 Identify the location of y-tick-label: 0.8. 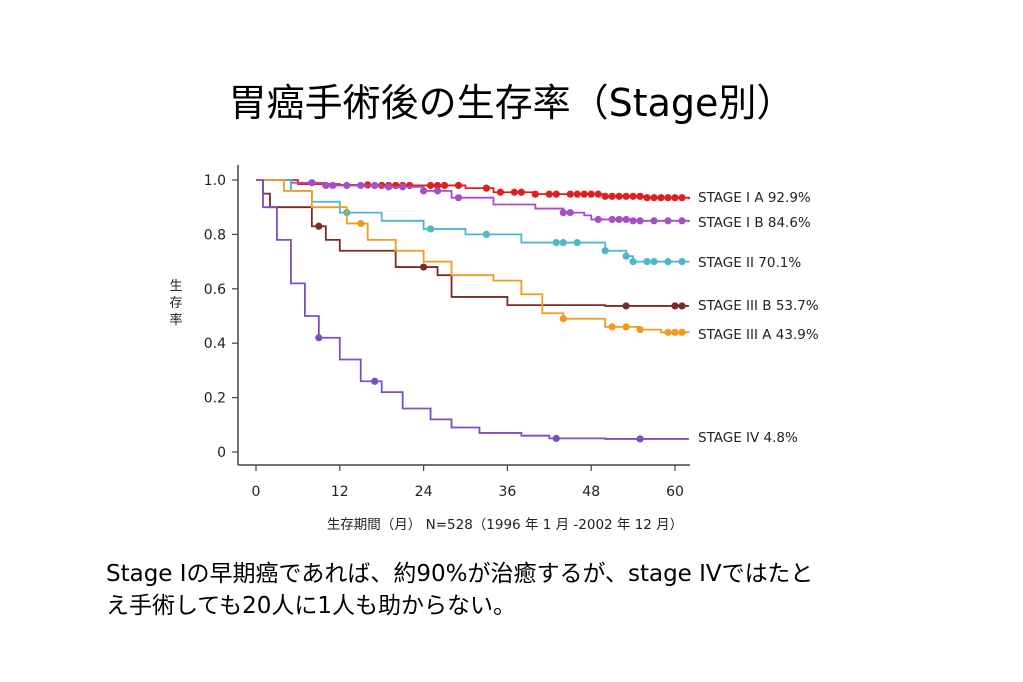
(215, 235).